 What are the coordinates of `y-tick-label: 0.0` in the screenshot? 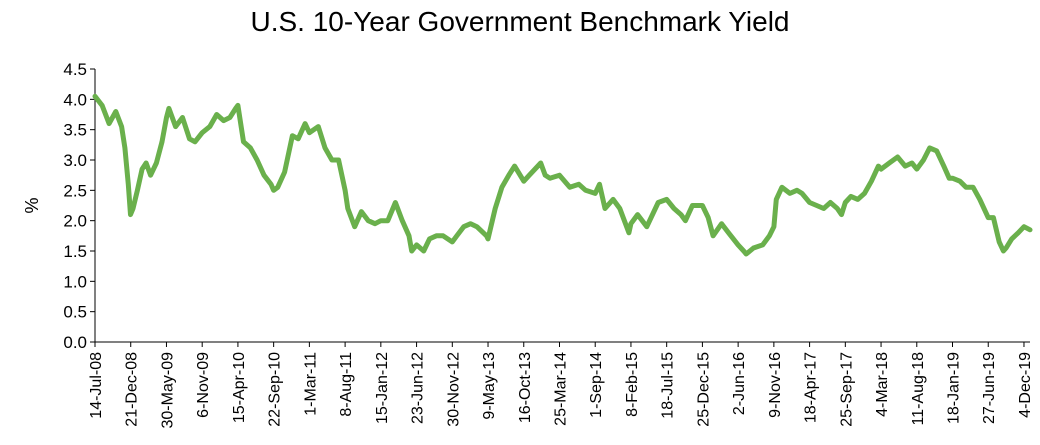 It's located at (75, 342).